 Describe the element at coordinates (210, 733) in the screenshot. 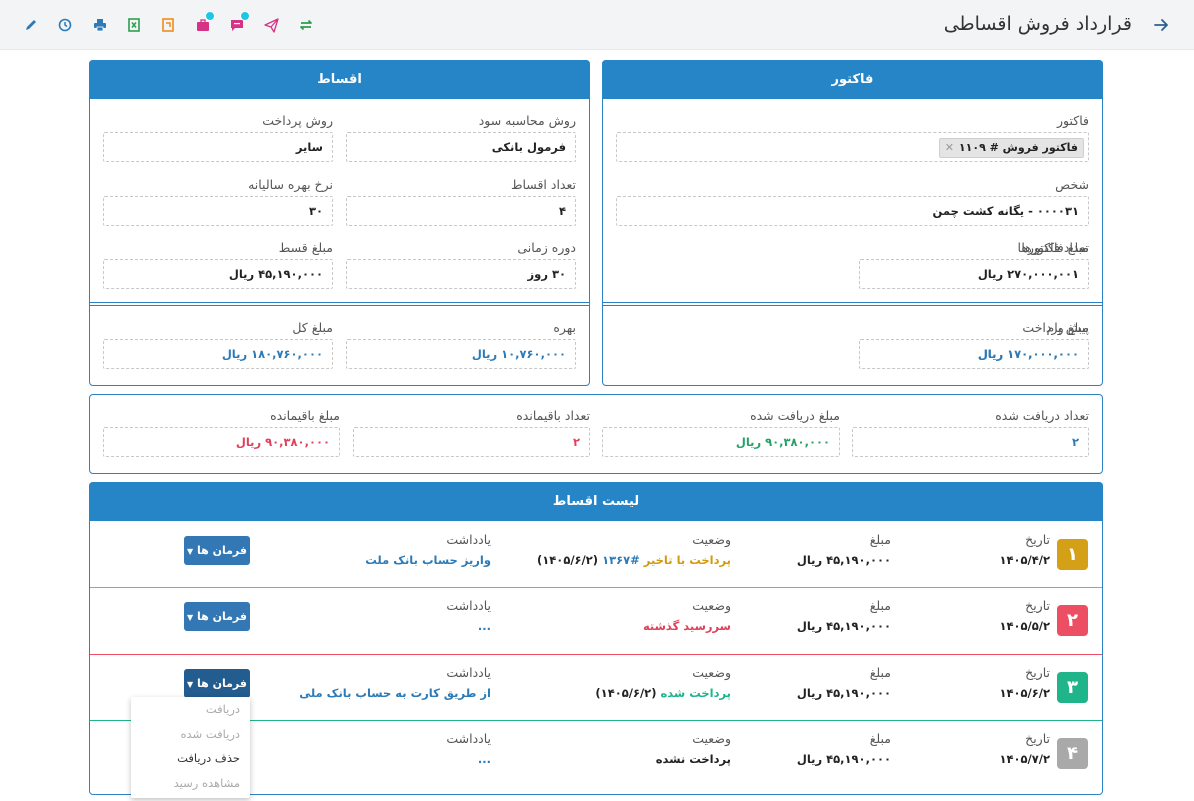

I see `dropdown-item-received: دریافت شده` at that location.